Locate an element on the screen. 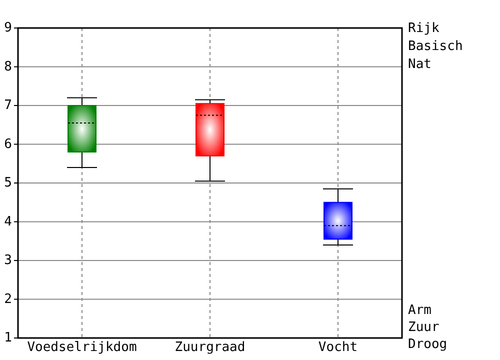 The height and width of the screenshot is (360, 500). y-tick-label: 3 is located at coordinates (8, 260).